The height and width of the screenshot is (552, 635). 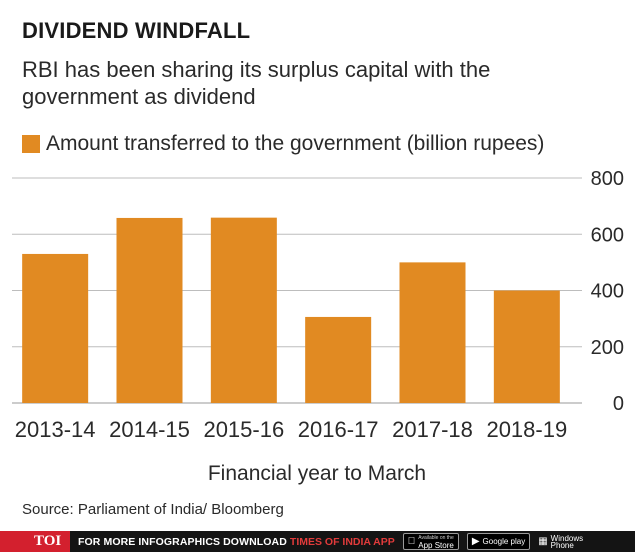 I want to click on x-tick-label: 2016-17, so click(x=338, y=429).